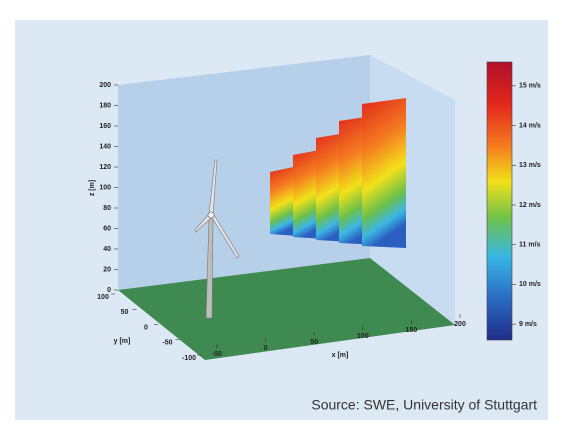 The image size is (563, 434). What do you see at coordinates (338, 173) in the screenshot?
I see `velocity-slices` at bounding box center [338, 173].